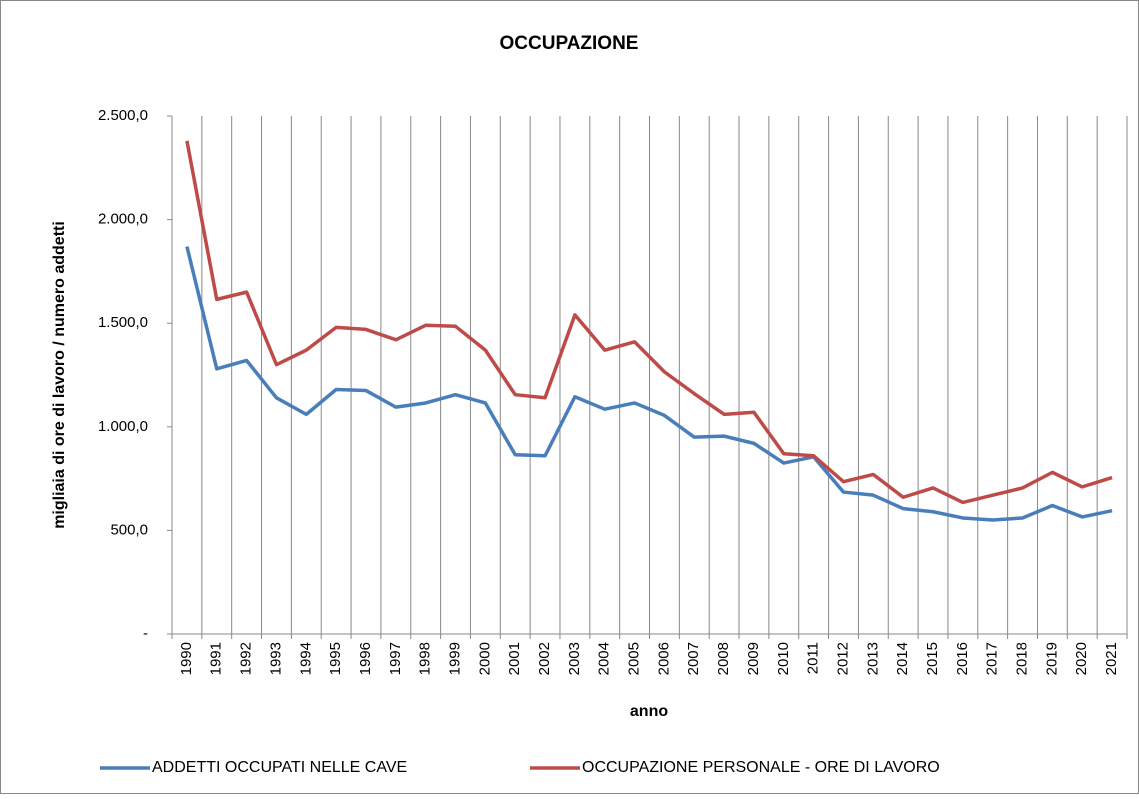 This screenshot has height=799, width=1139. I want to click on x-tick-label: 2012, so click(842, 658).